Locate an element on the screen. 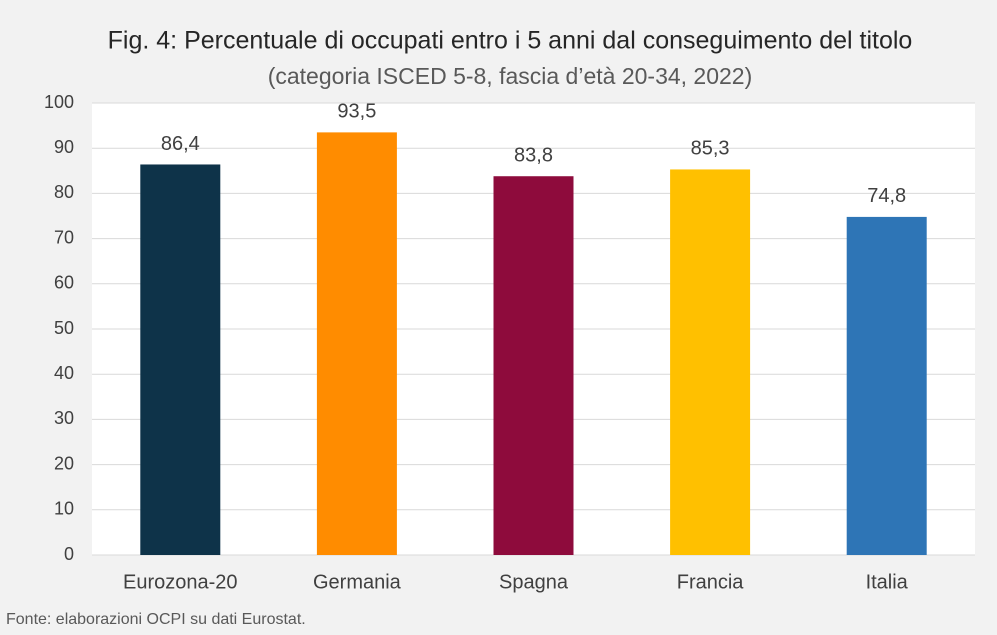 The height and width of the screenshot is (635, 997). y-tick-label: 90 is located at coordinates (64, 147).